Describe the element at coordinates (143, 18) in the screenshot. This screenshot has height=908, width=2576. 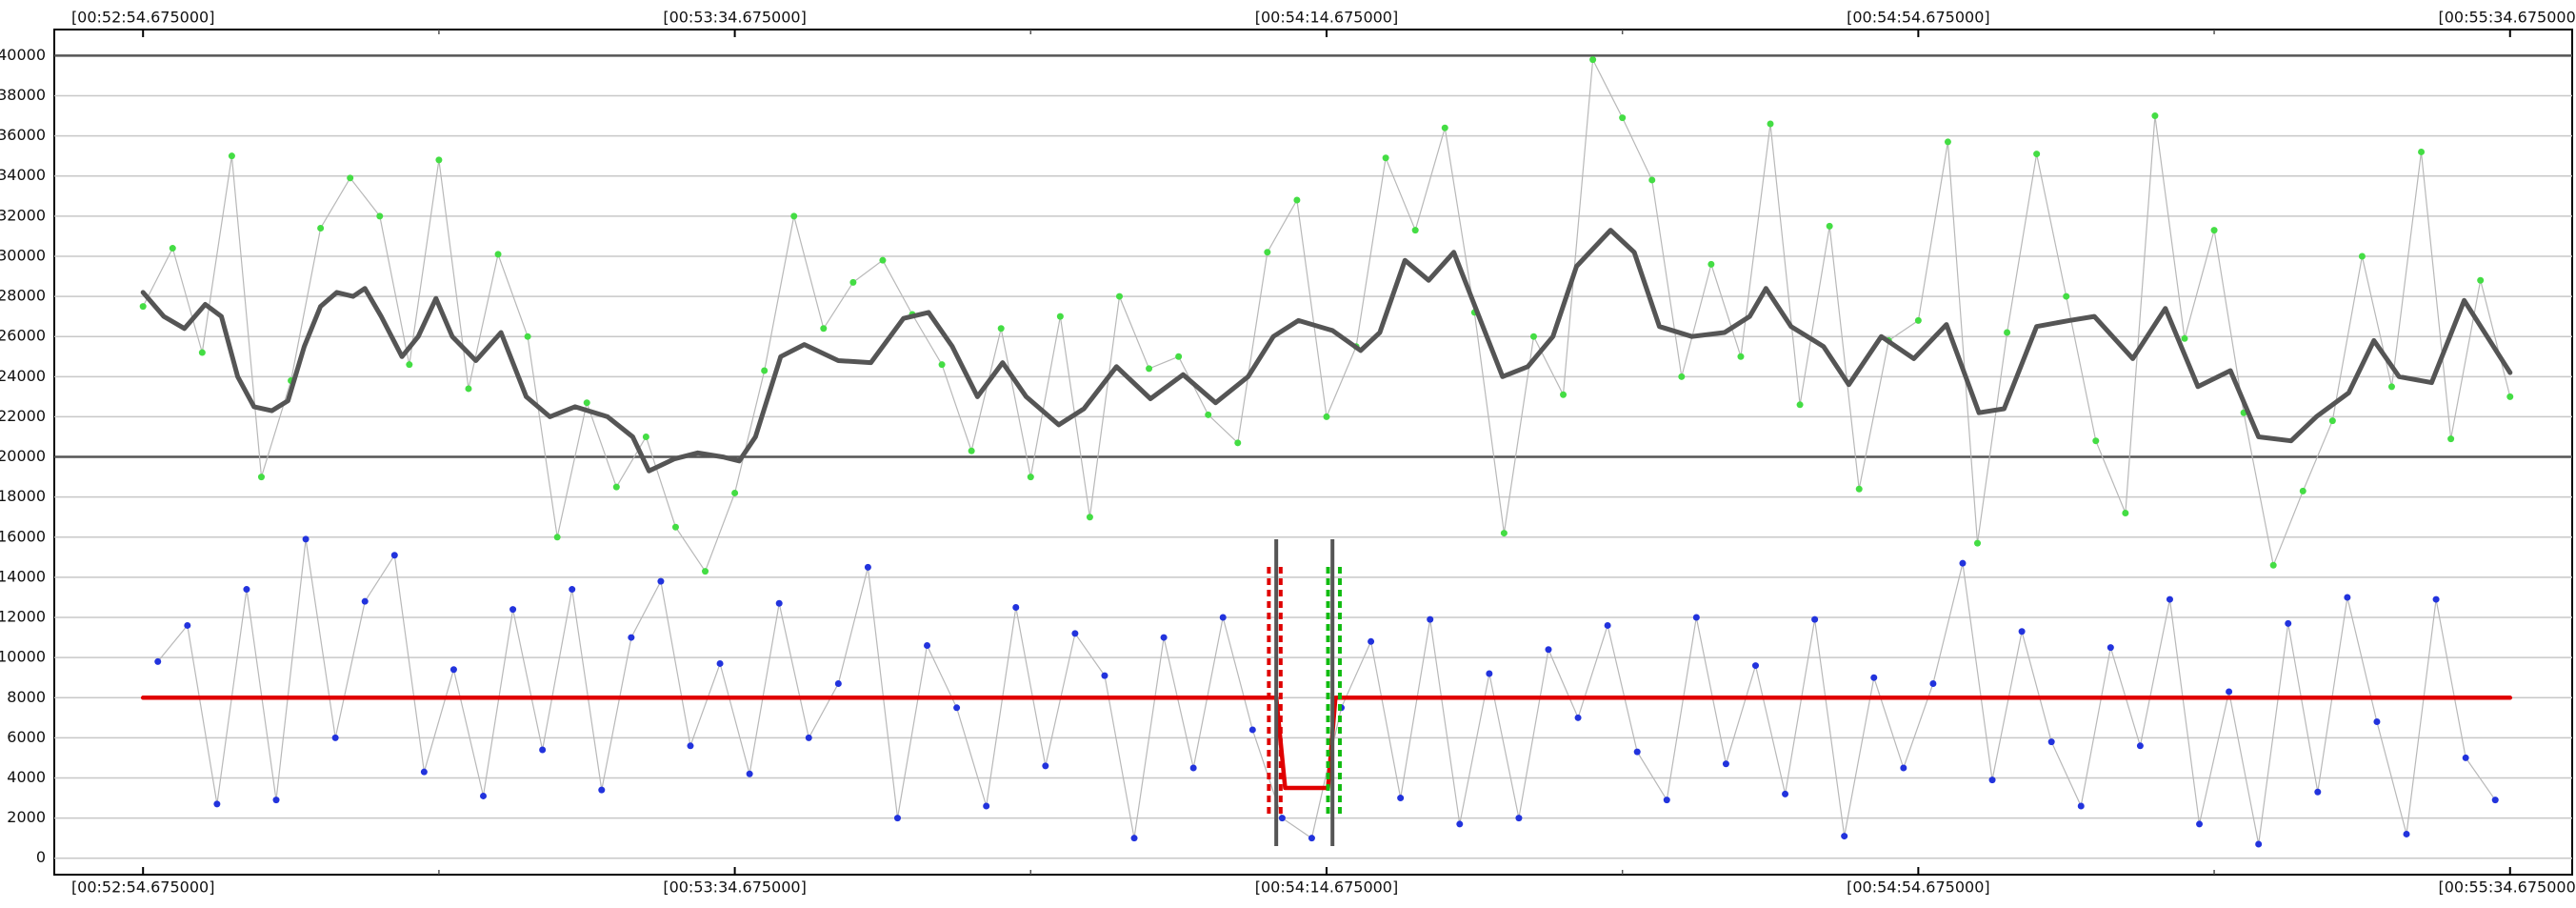
I see `x-tick-label-top: [00:52:54.675000]` at that location.